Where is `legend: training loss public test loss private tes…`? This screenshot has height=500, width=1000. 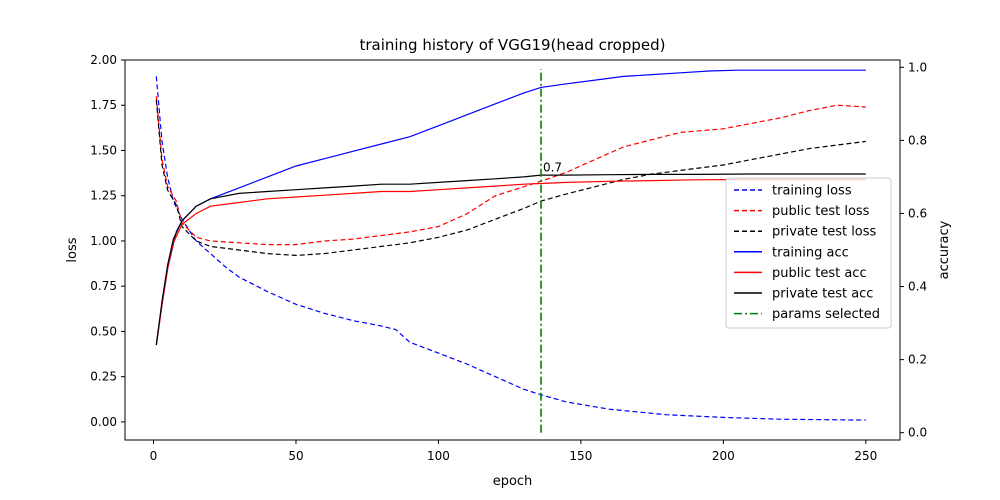 legend: training loss public test loss private tes… is located at coordinates (808, 253).